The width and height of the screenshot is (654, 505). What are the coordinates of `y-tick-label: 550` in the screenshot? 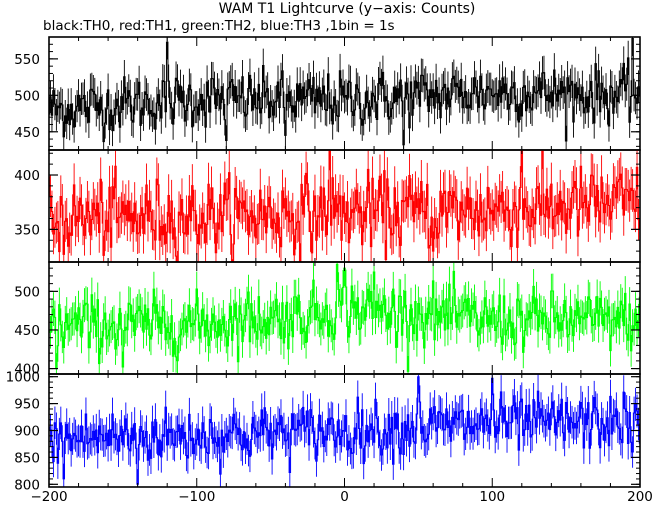 It's located at (27, 60).